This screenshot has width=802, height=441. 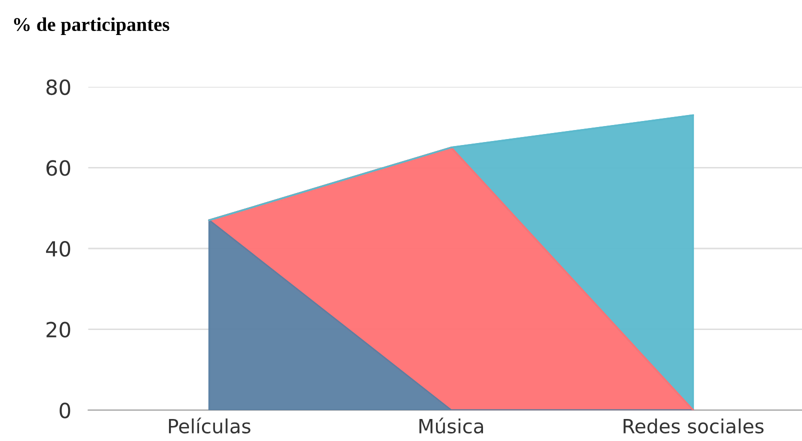 I want to click on x-tick-label: Música, so click(x=451, y=426).